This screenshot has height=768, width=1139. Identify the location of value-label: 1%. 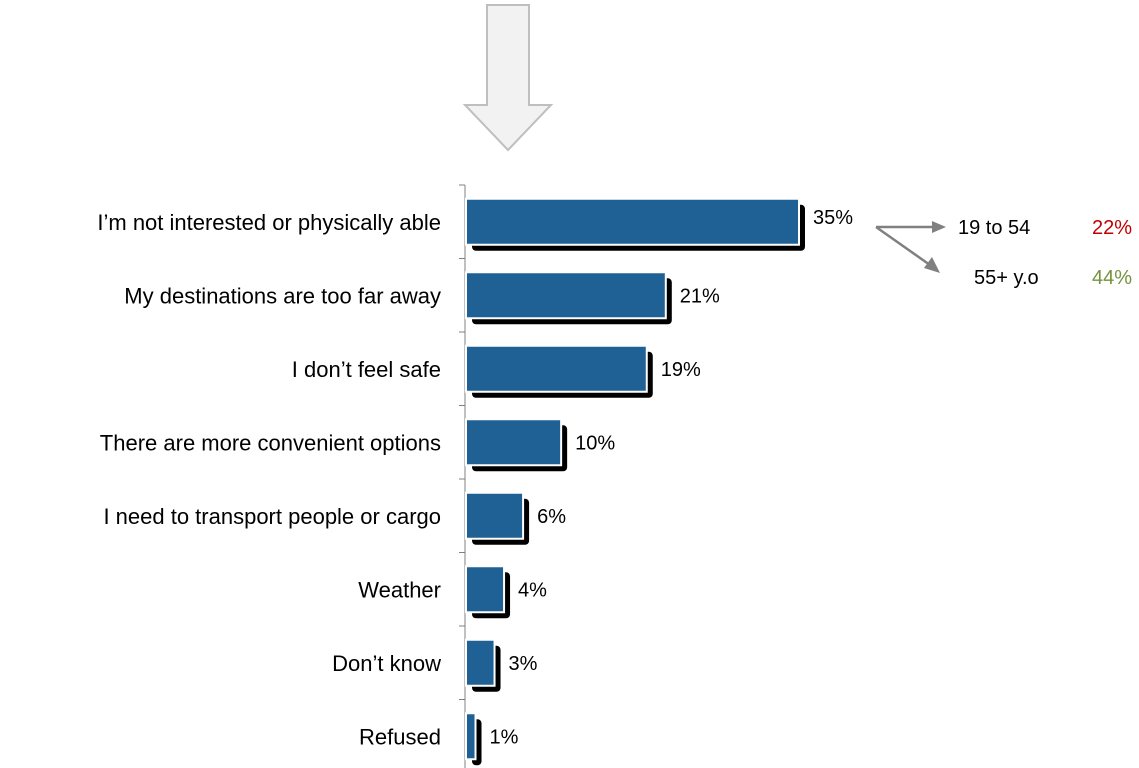
(504, 737).